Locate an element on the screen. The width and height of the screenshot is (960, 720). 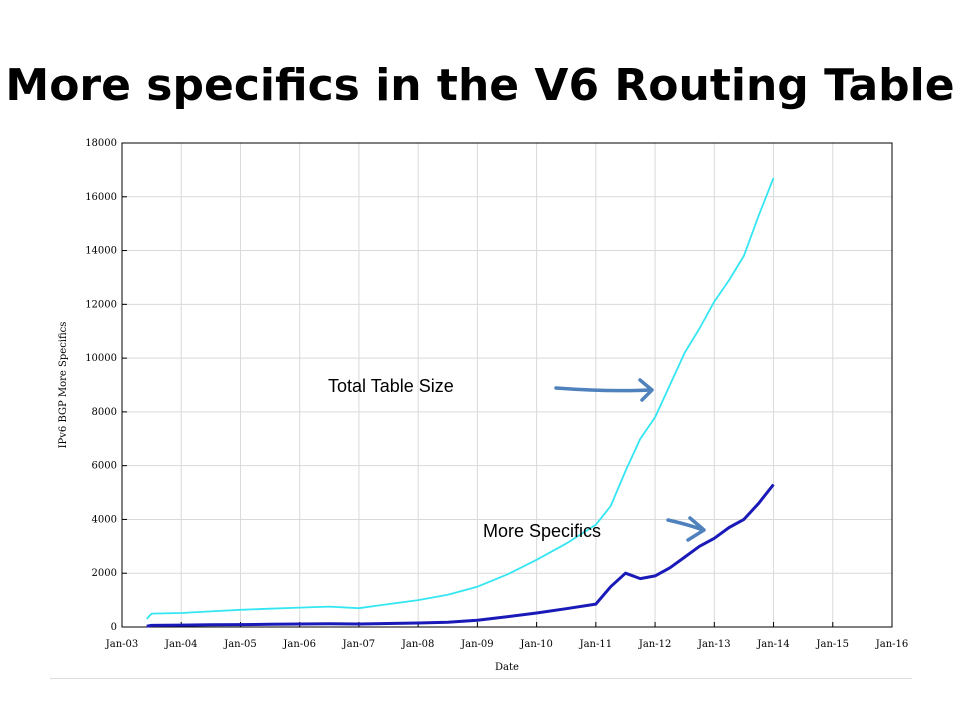
x-tick-label: Jan-09 is located at coordinates (477, 644).